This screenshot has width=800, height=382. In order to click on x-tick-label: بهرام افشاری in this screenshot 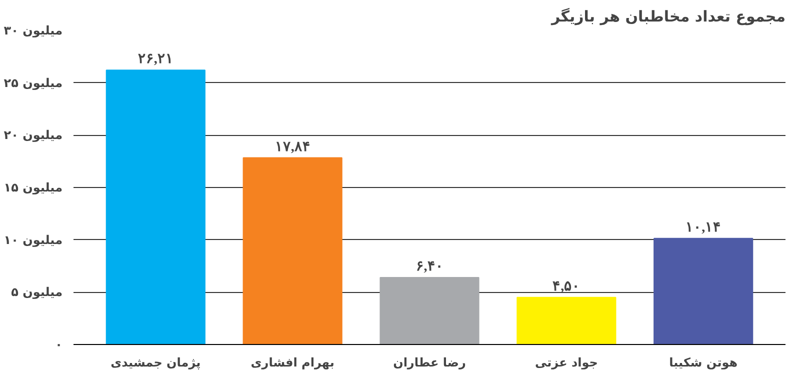, I will do `click(292, 363)`.